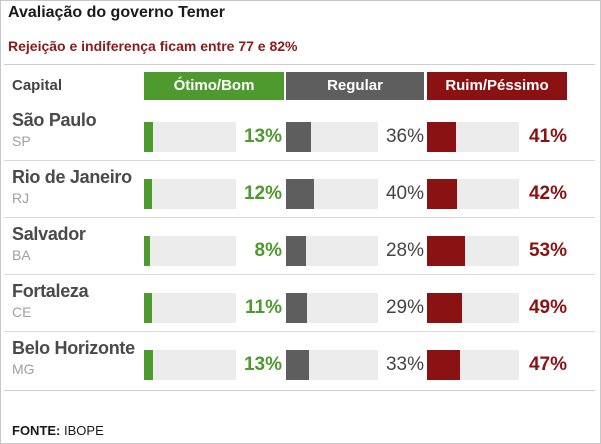 The height and width of the screenshot is (444, 601). I want to click on table-row: Rio de Janeiro RJ 12% 40% 42%, so click(300, 195).